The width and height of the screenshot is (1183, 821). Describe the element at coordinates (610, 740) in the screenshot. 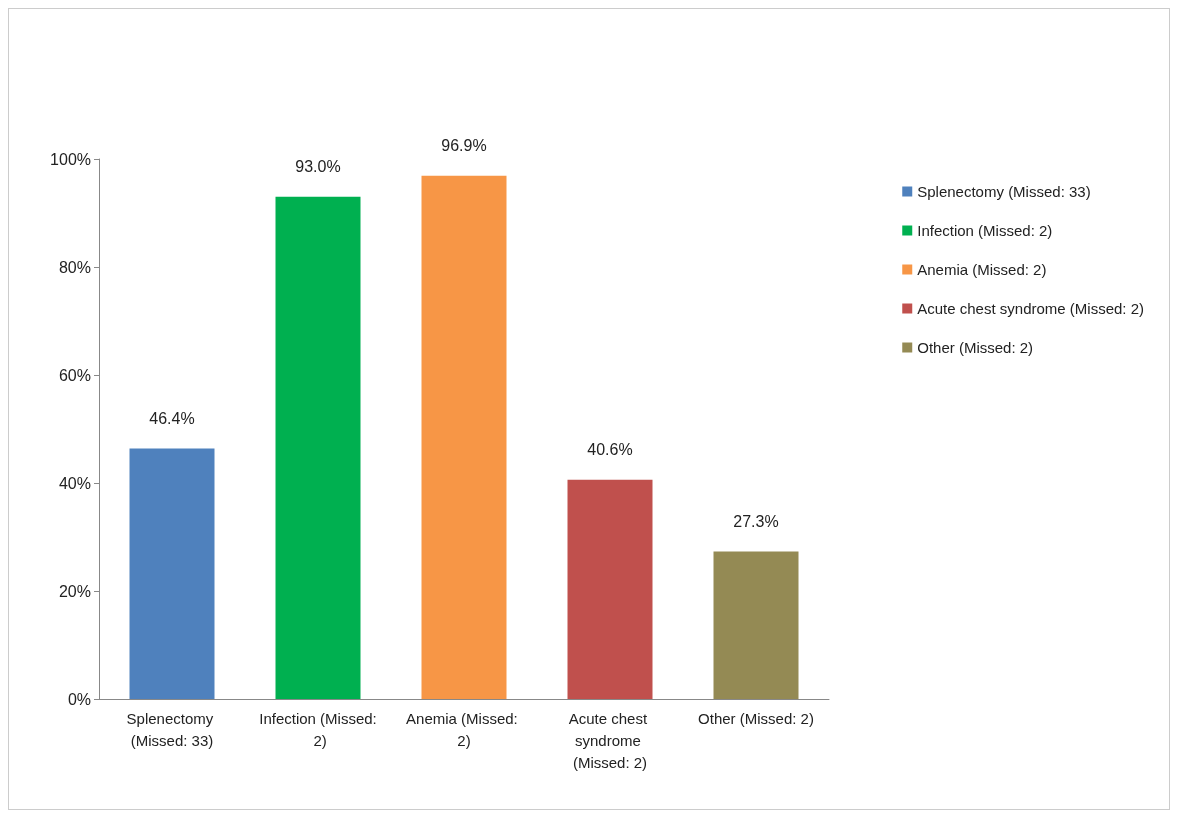

I see `x-tick-label: Acute chest syndrome (Missed: 2)` at that location.